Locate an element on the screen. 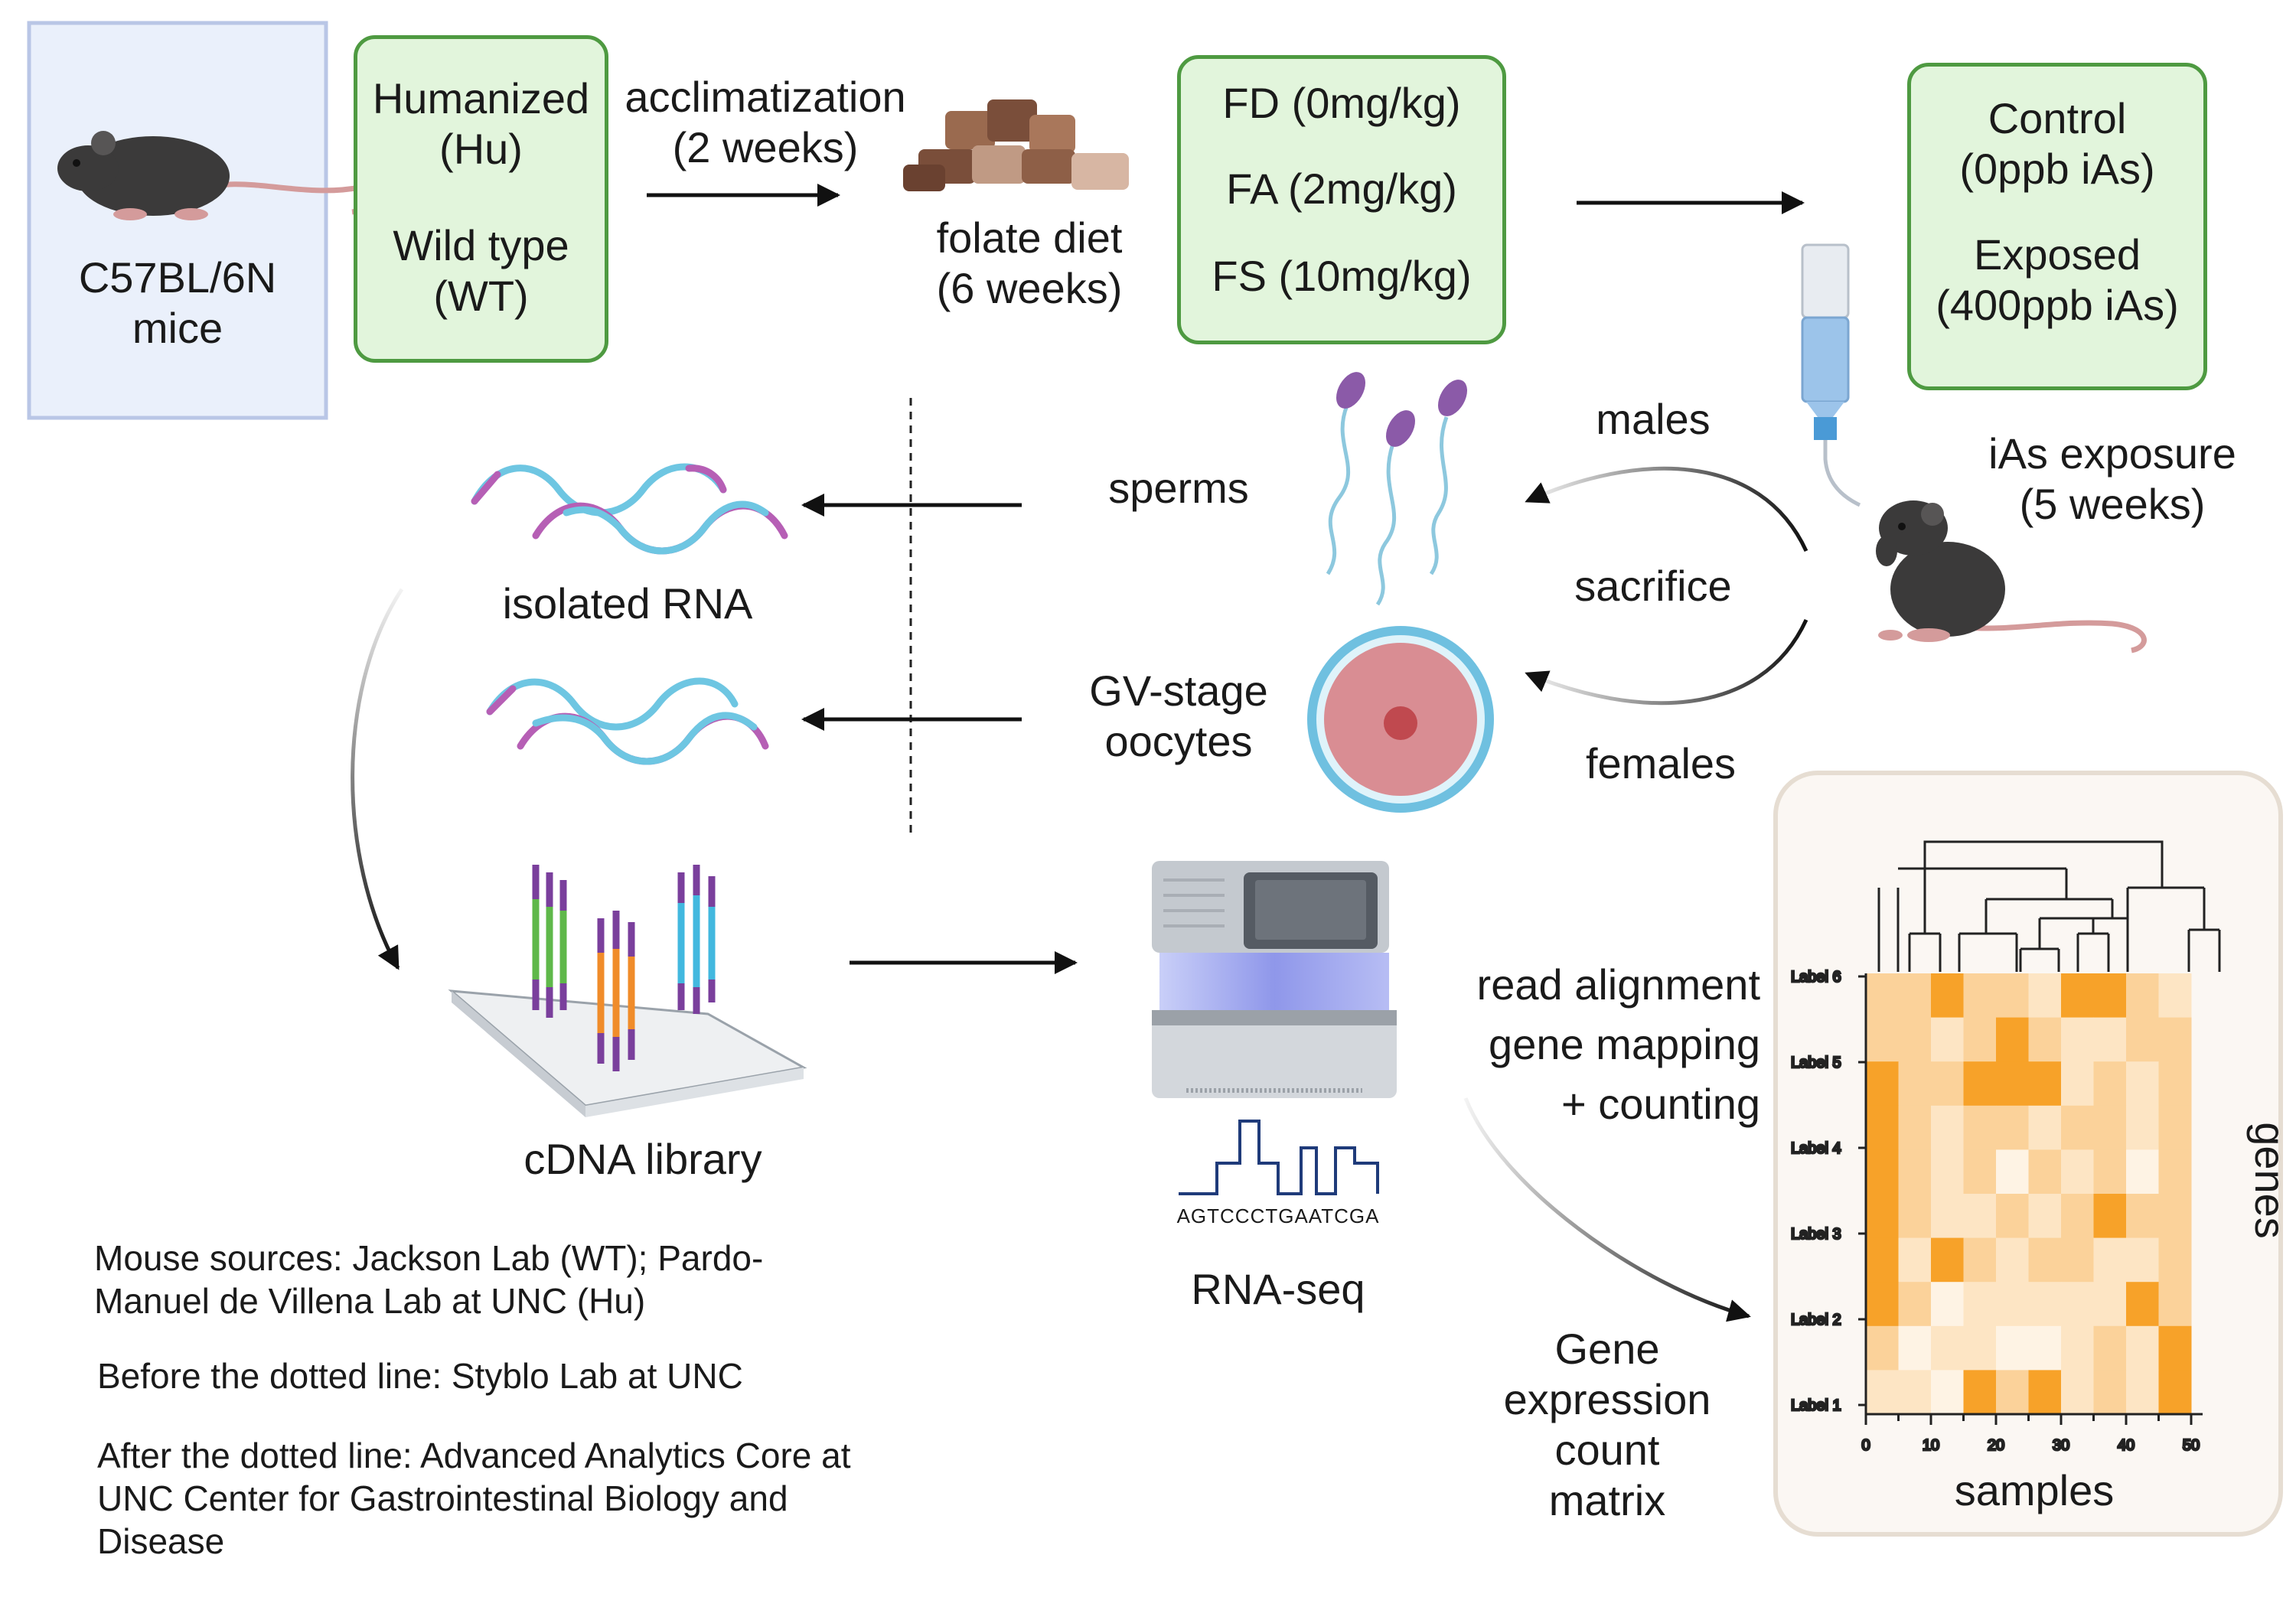 The height and width of the screenshot is (1607, 2296). ias-exposure-line2: (5 weeks) is located at coordinates (2112, 504).